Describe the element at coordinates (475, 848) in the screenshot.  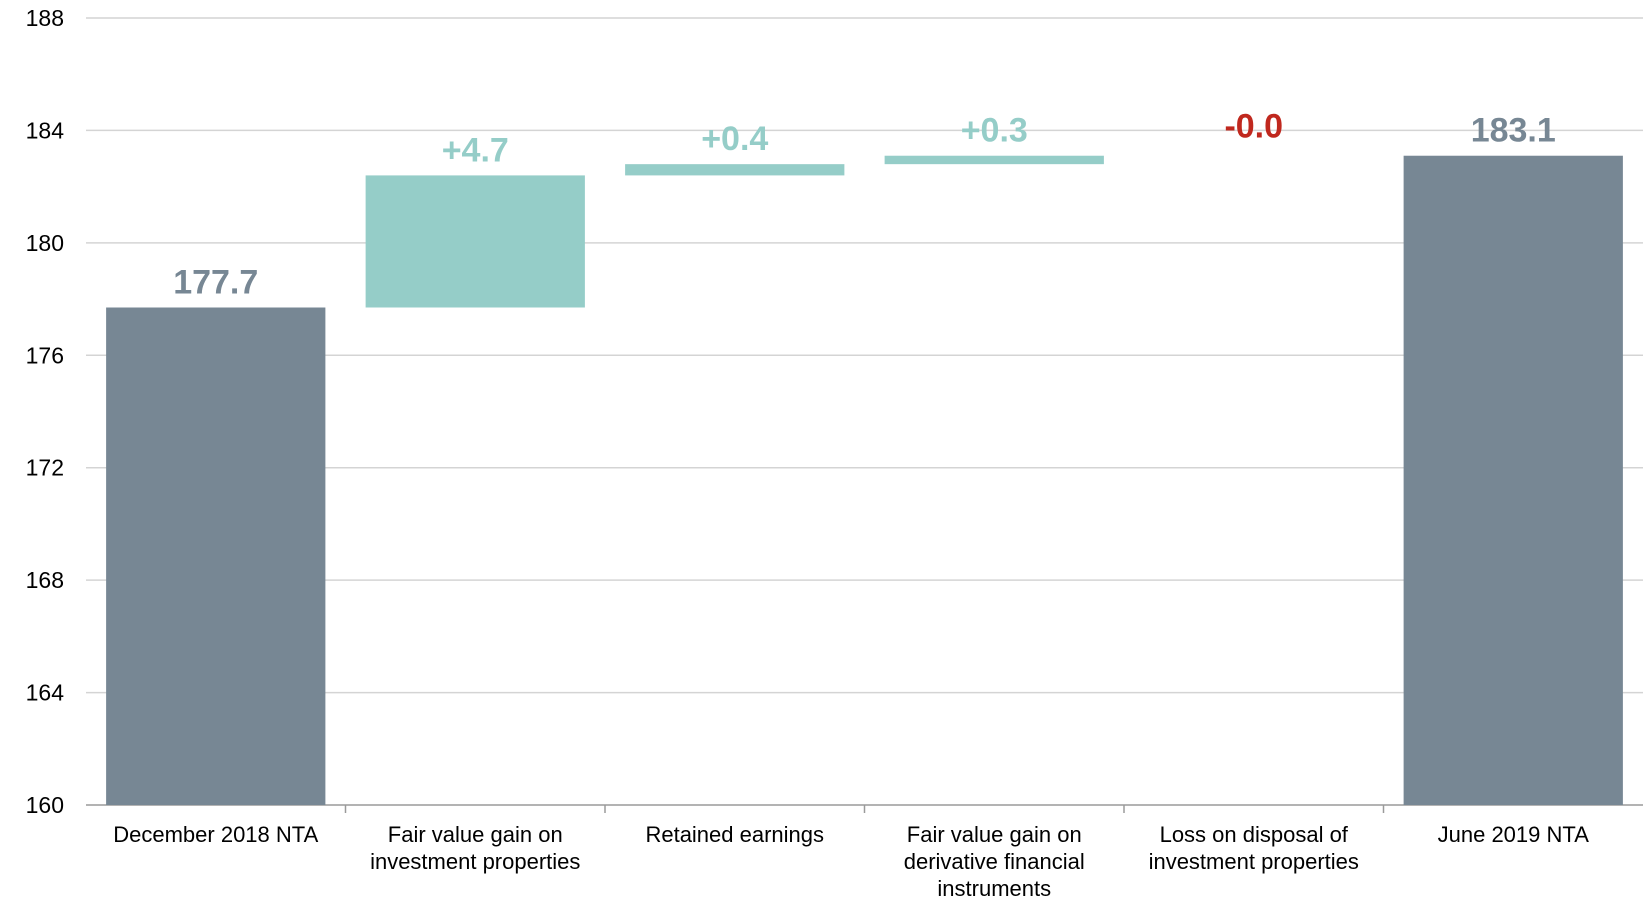
I see `x-category-label: Fair value gain on investment properties` at that location.